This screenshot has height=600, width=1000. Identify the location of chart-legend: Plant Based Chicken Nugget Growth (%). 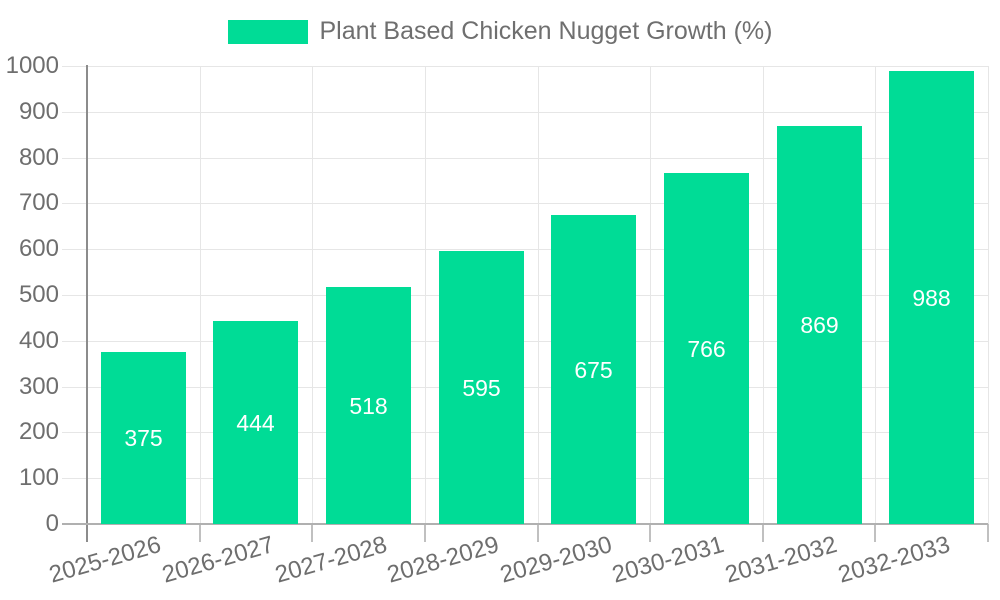
(500, 31).